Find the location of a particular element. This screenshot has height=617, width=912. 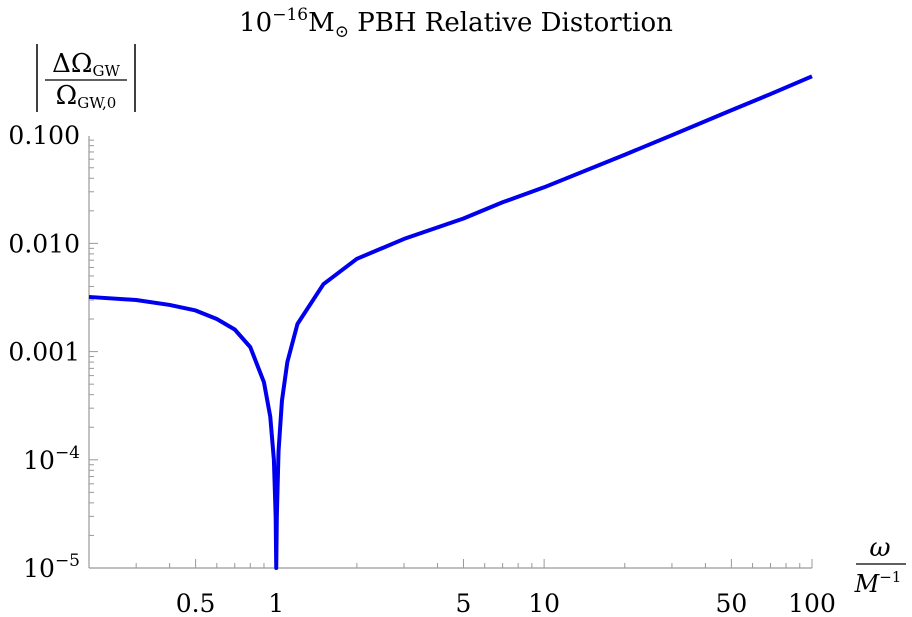

x-label-denominator: M−1 is located at coordinates (878, 583).